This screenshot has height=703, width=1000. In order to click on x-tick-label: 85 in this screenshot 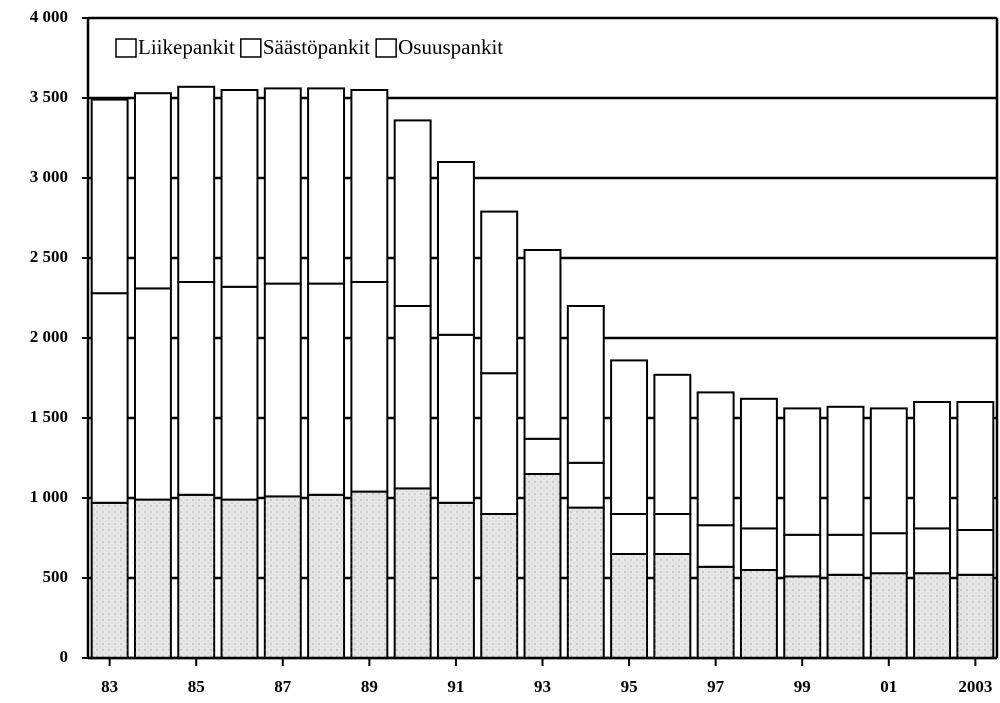, I will do `click(196, 686)`.